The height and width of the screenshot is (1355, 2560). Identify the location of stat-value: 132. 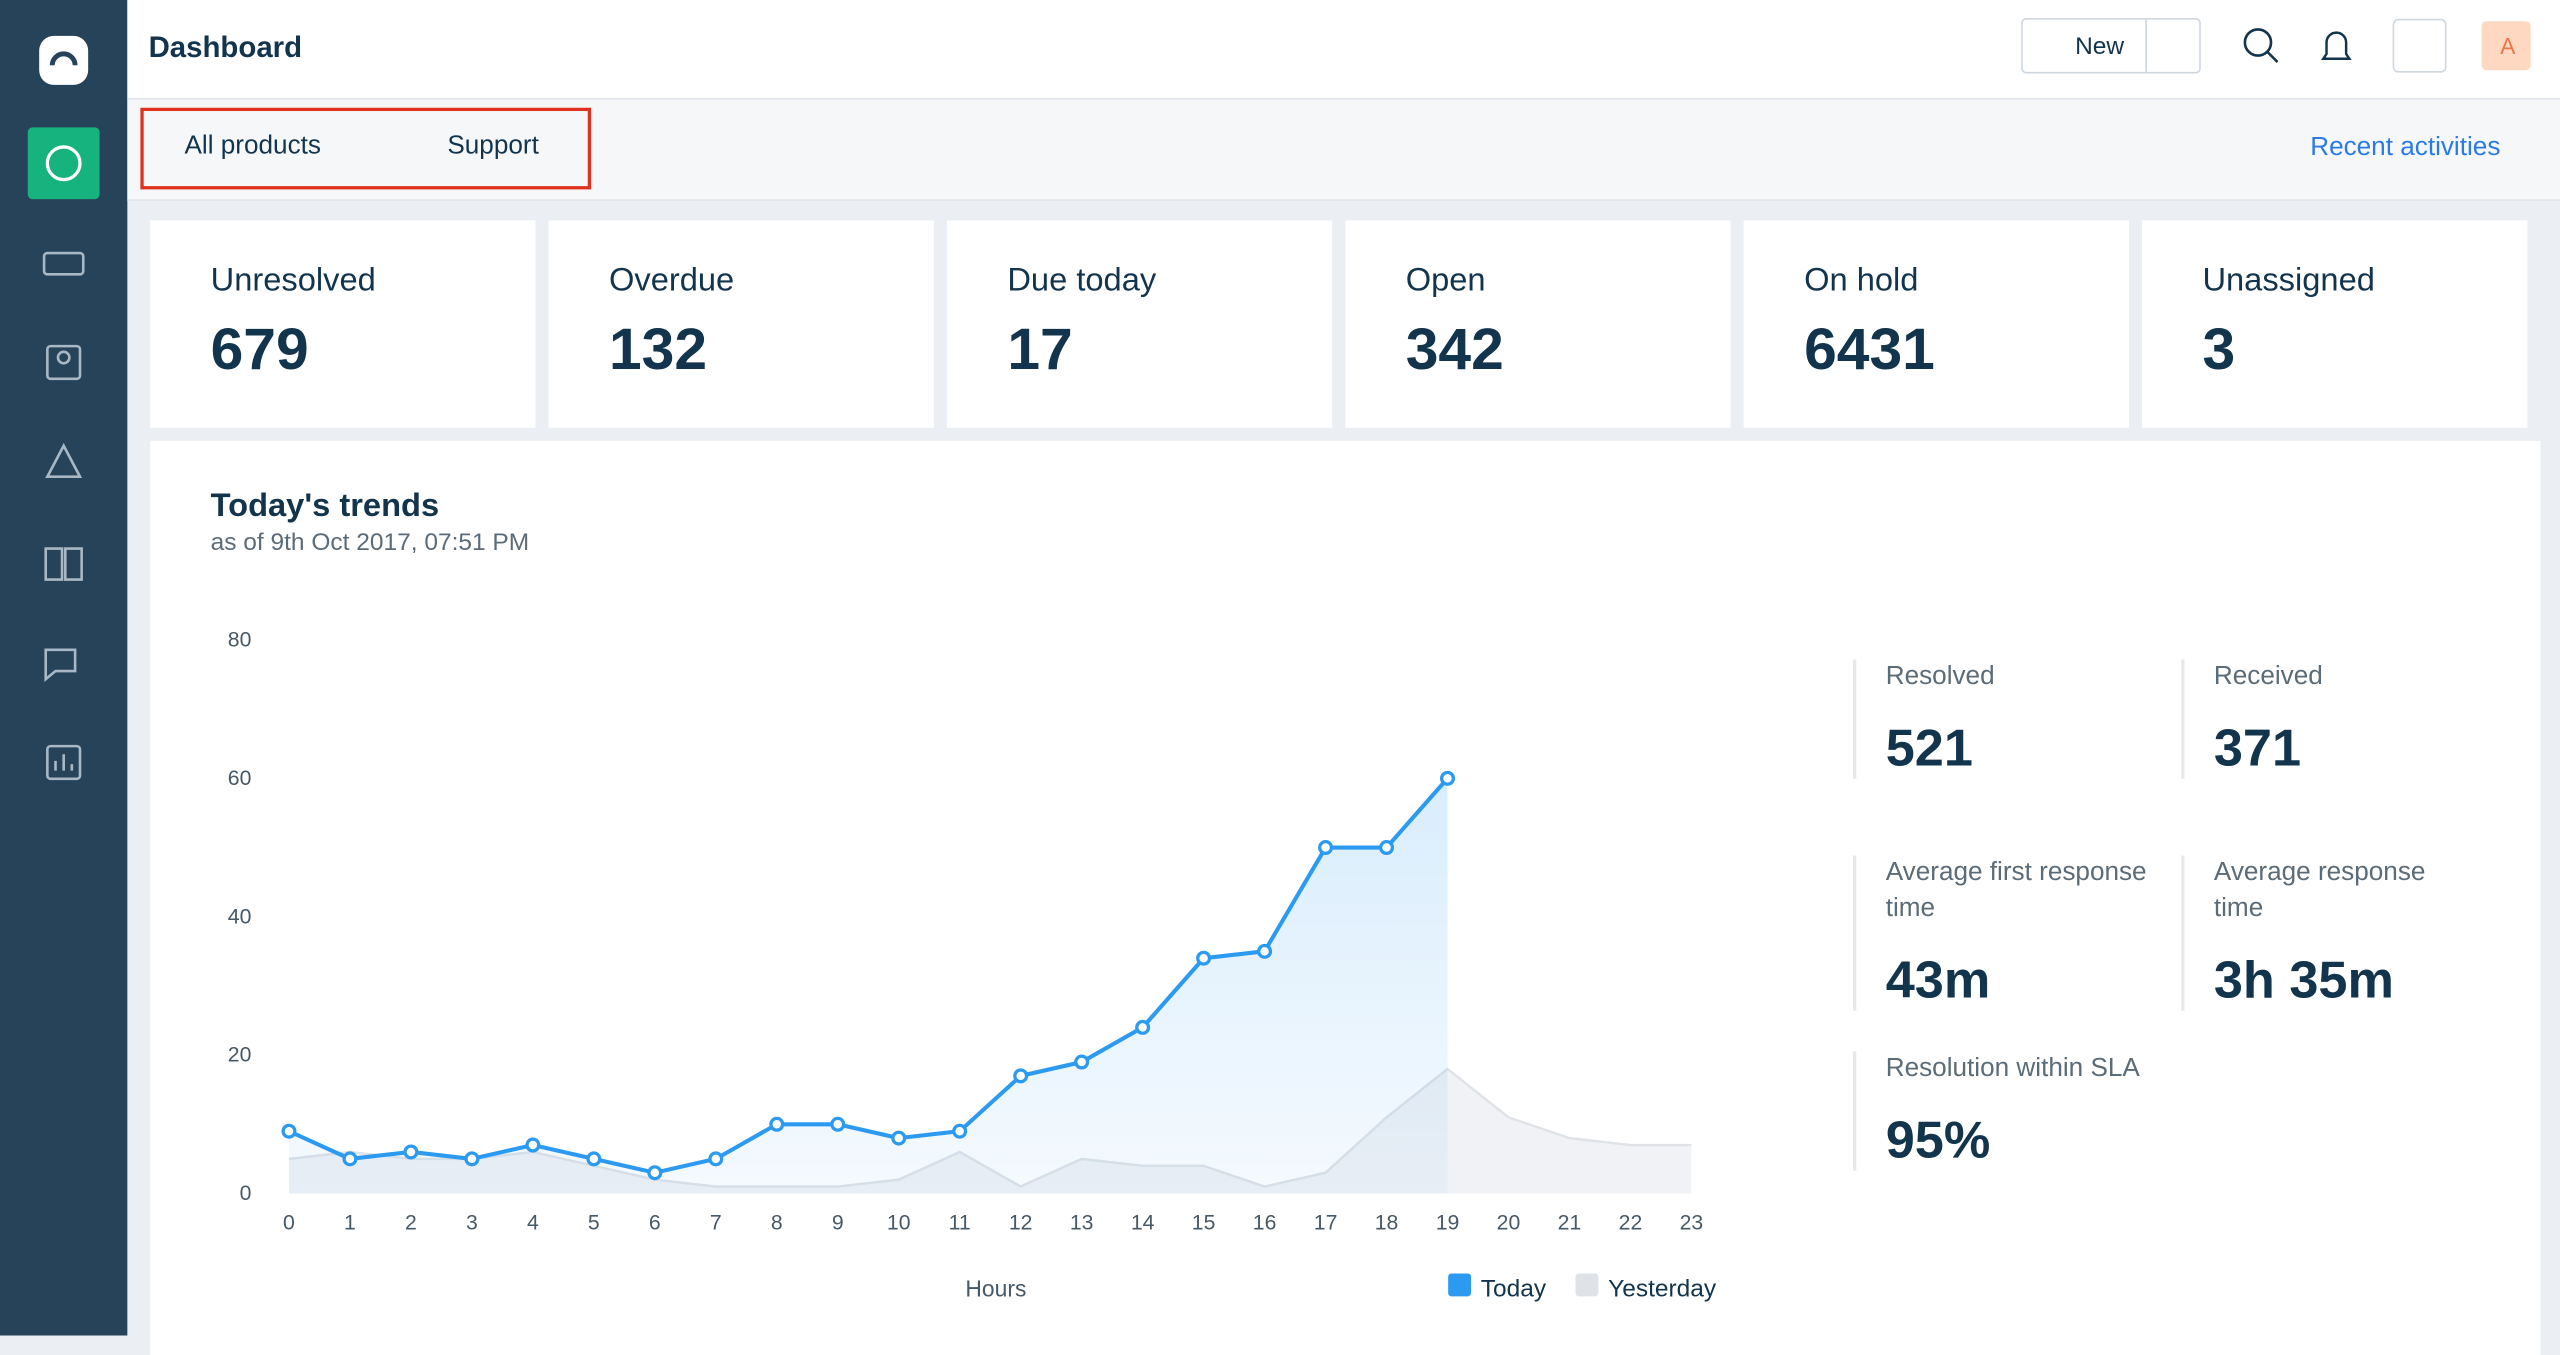
(658, 349).